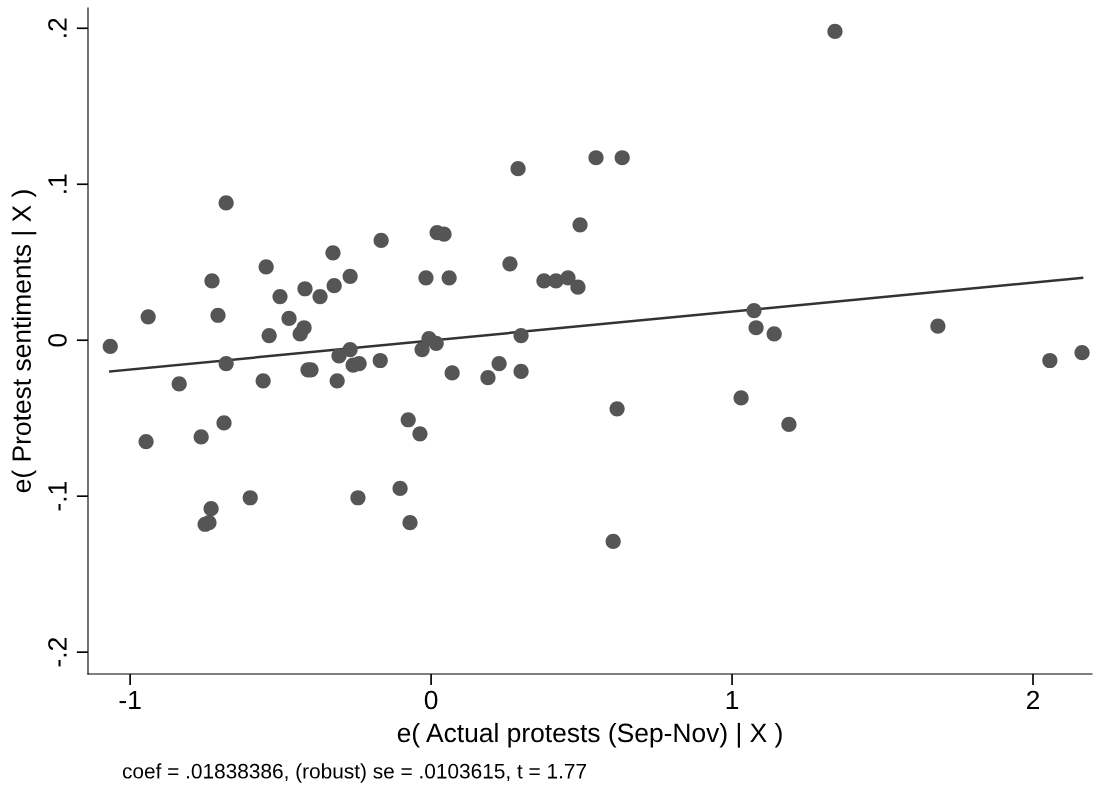 The image size is (1094, 787). I want to click on text: coef = .01838386, (robust) se = .0103615, t = 1.77, so click(354, 773).